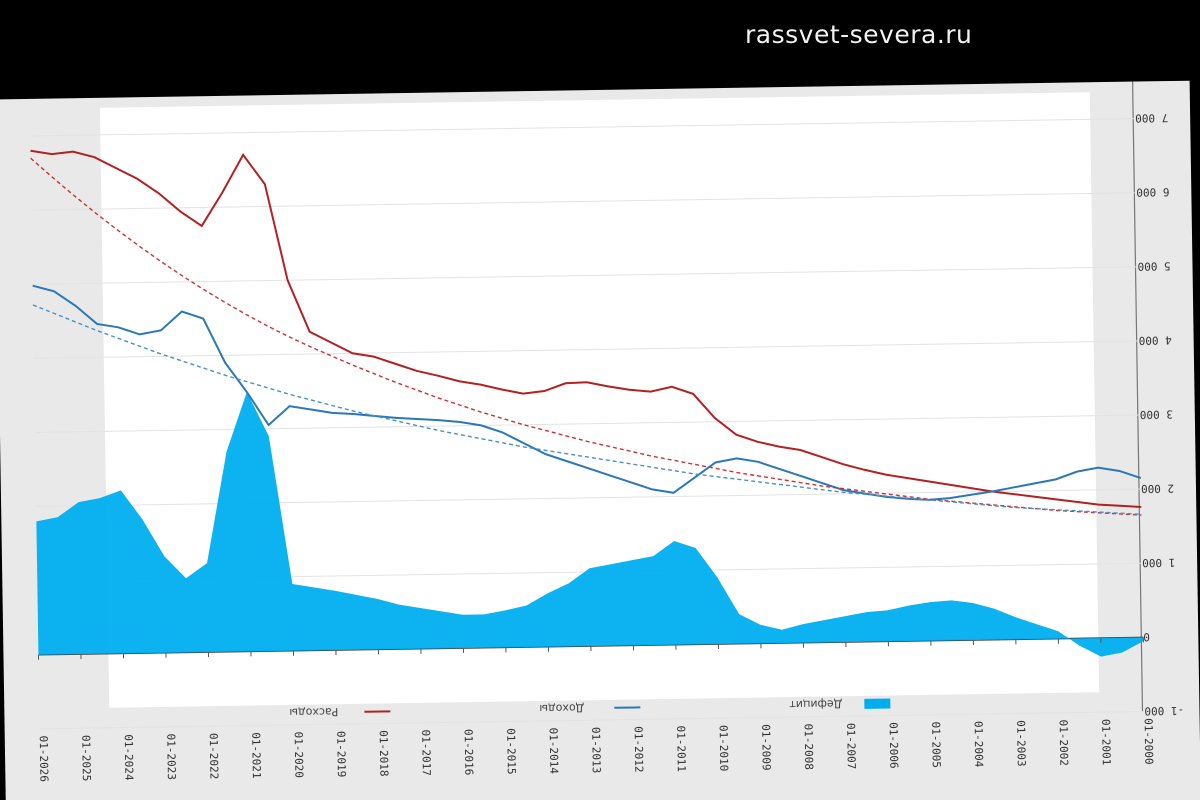 This screenshot has width=1200, height=800. What do you see at coordinates (1152, 192) in the screenshot?
I see `y-tick-label: 6 000` at bounding box center [1152, 192].